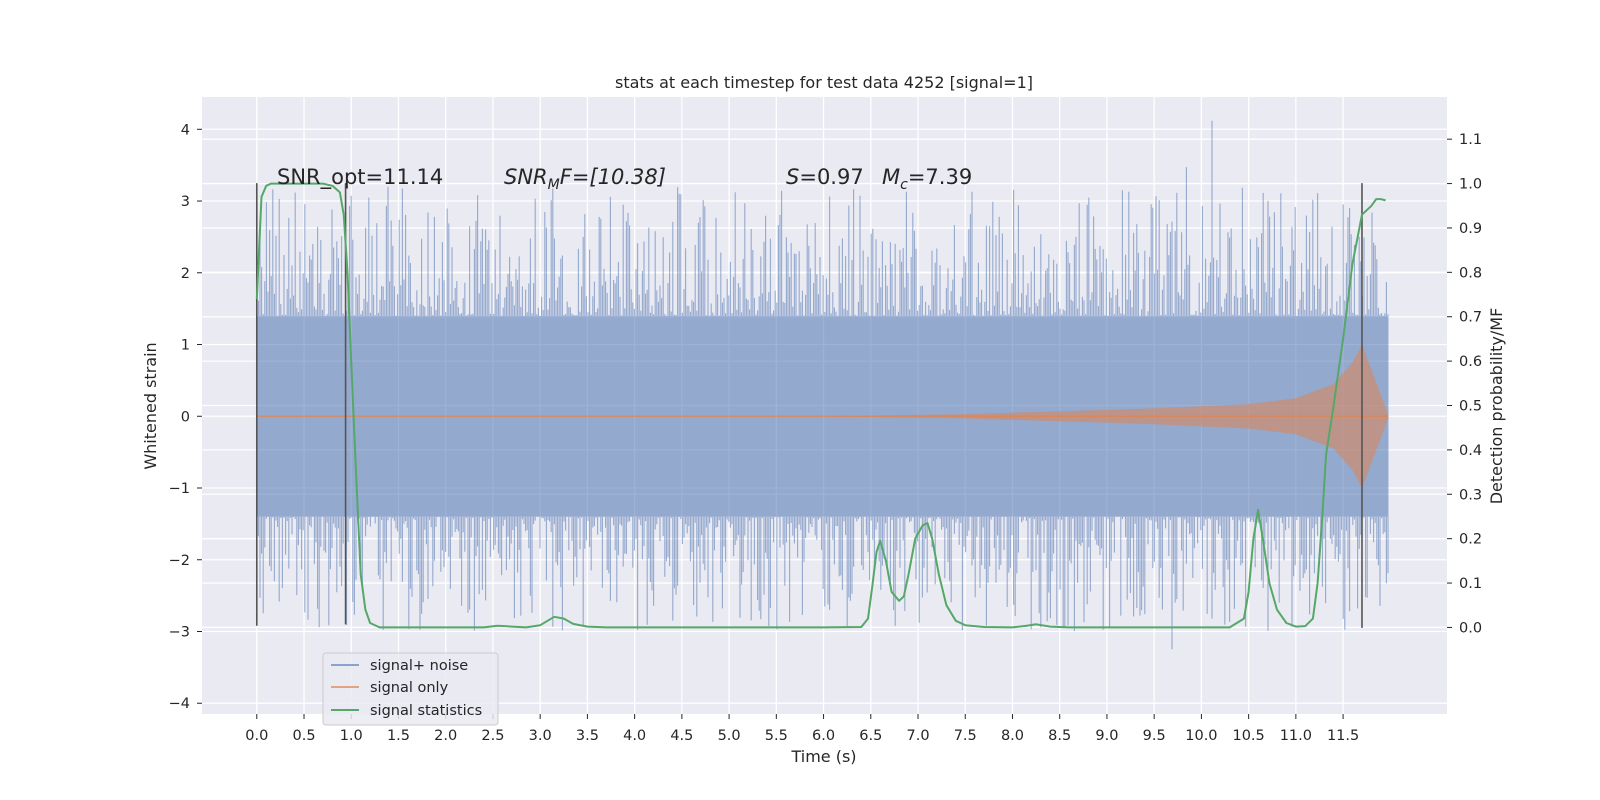 Image resolution: width=1600 pixels, height=800 pixels. I want to click on x-tick-label: 7.5, so click(965, 736).